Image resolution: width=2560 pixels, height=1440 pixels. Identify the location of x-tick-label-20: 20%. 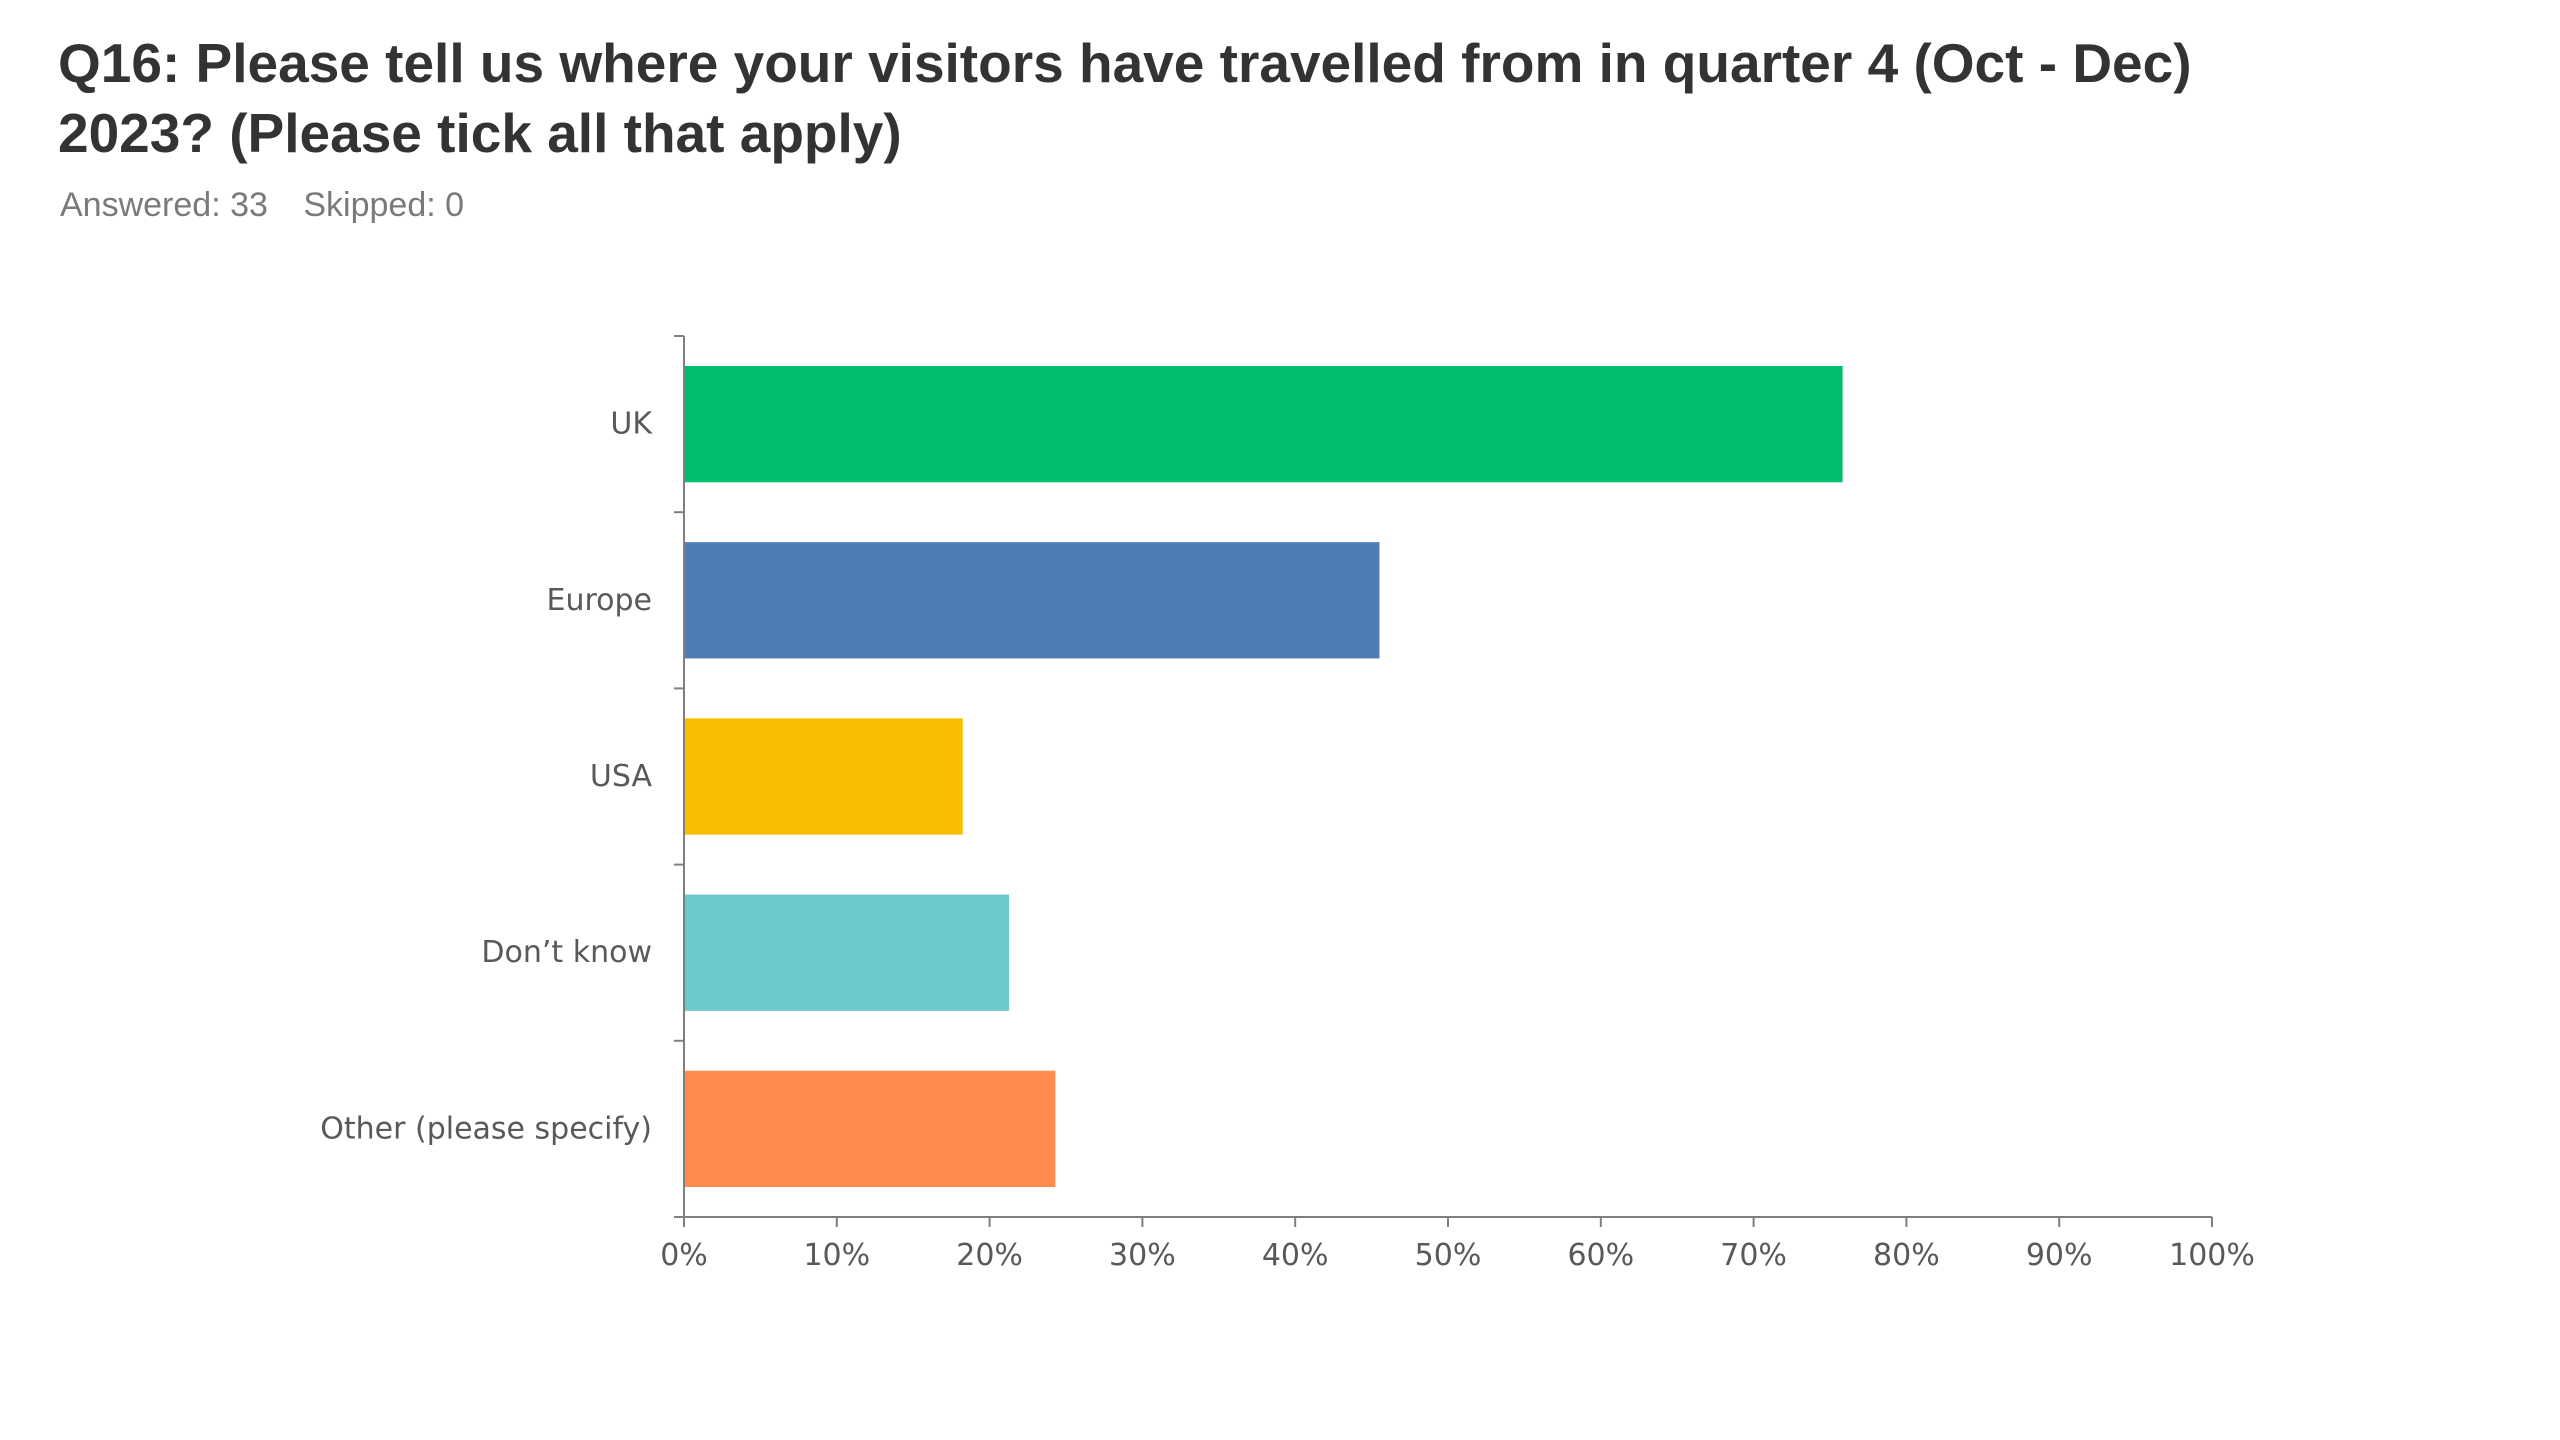
(989, 1255).